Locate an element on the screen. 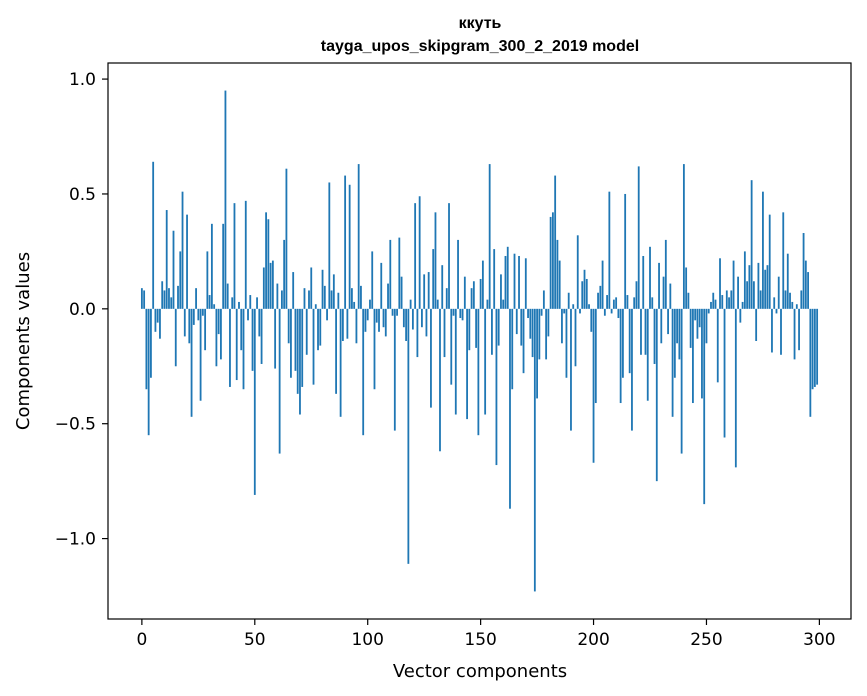 This screenshot has height=696, width=867. x-tick-label: 100 is located at coordinates (367, 640).